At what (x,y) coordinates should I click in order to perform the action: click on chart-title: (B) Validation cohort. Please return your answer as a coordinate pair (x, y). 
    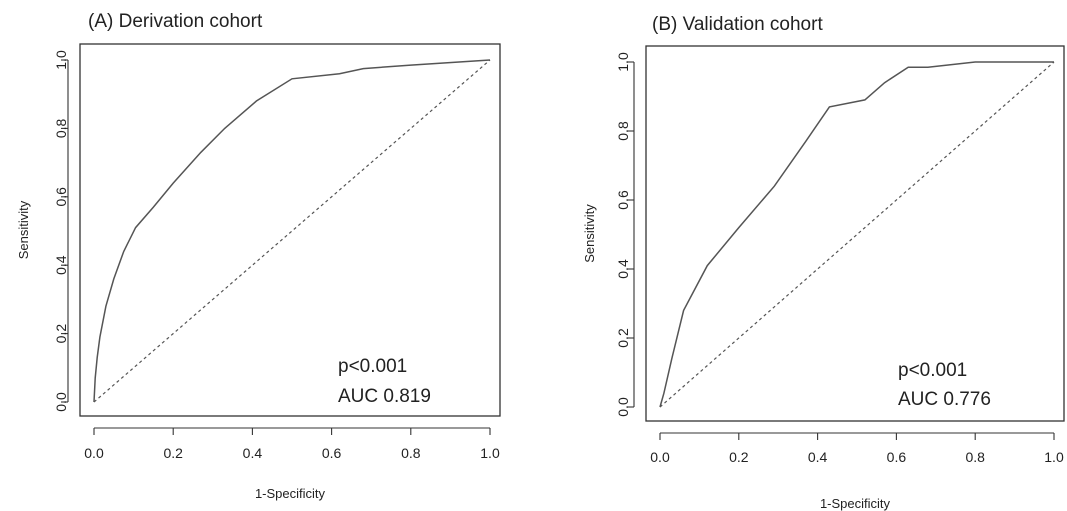
    Looking at the image, I should click on (737, 24).